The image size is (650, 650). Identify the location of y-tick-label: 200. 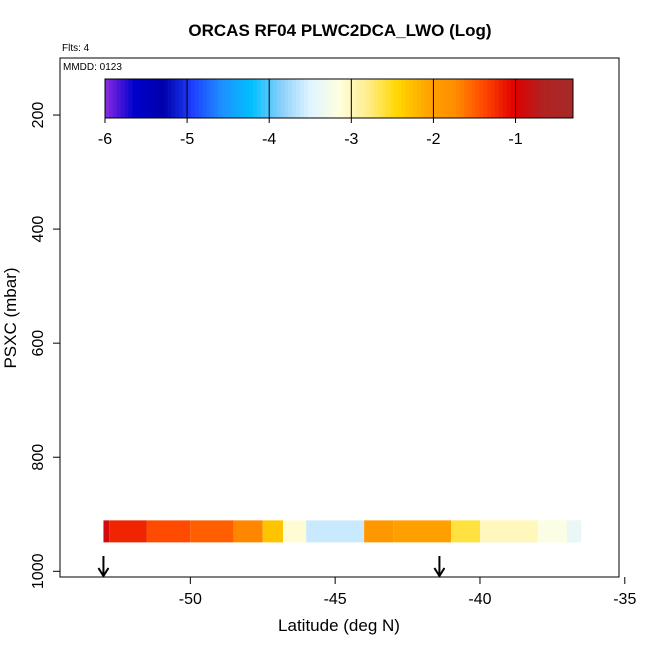
(38, 115).